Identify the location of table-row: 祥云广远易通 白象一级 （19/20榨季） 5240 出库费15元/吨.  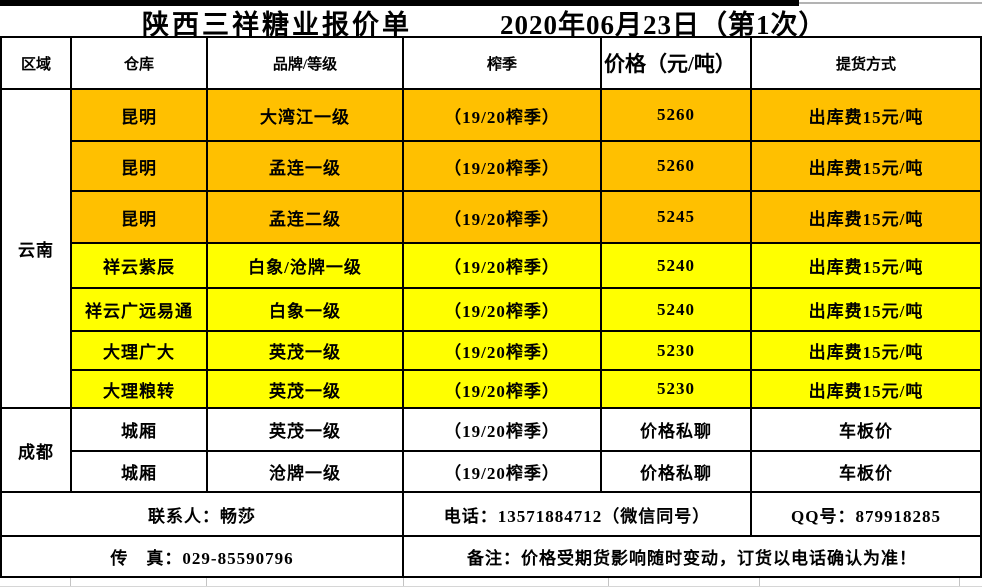
(491, 309).